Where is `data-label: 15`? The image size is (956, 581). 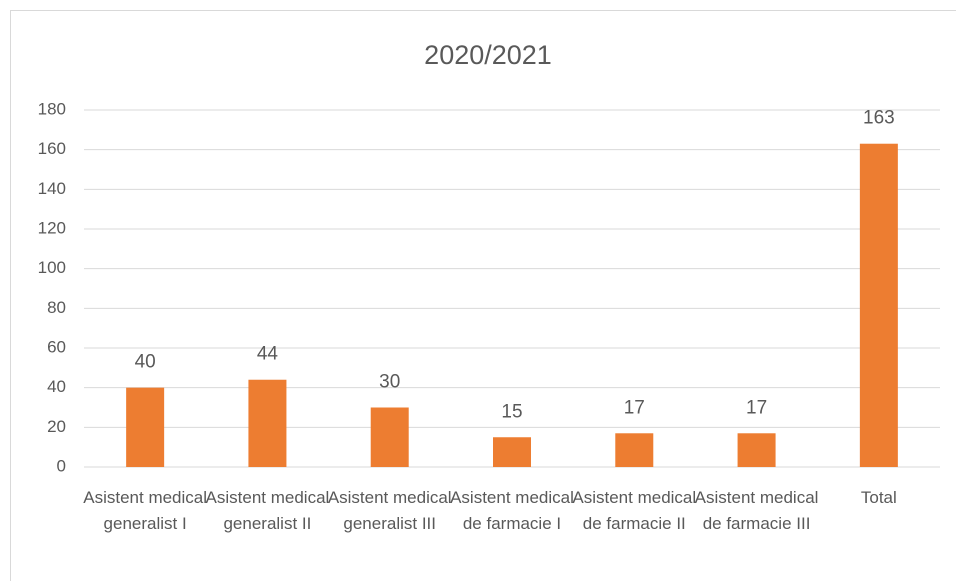 data-label: 15 is located at coordinates (511, 411).